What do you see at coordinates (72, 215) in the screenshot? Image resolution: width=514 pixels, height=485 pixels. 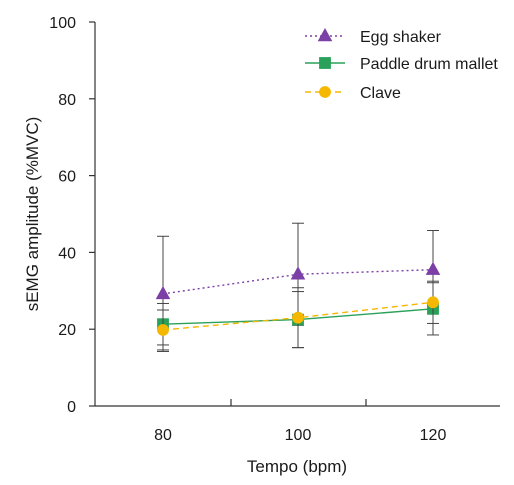 I see `y-ticks: 0 20 40 60 80 100` at bounding box center [72, 215].